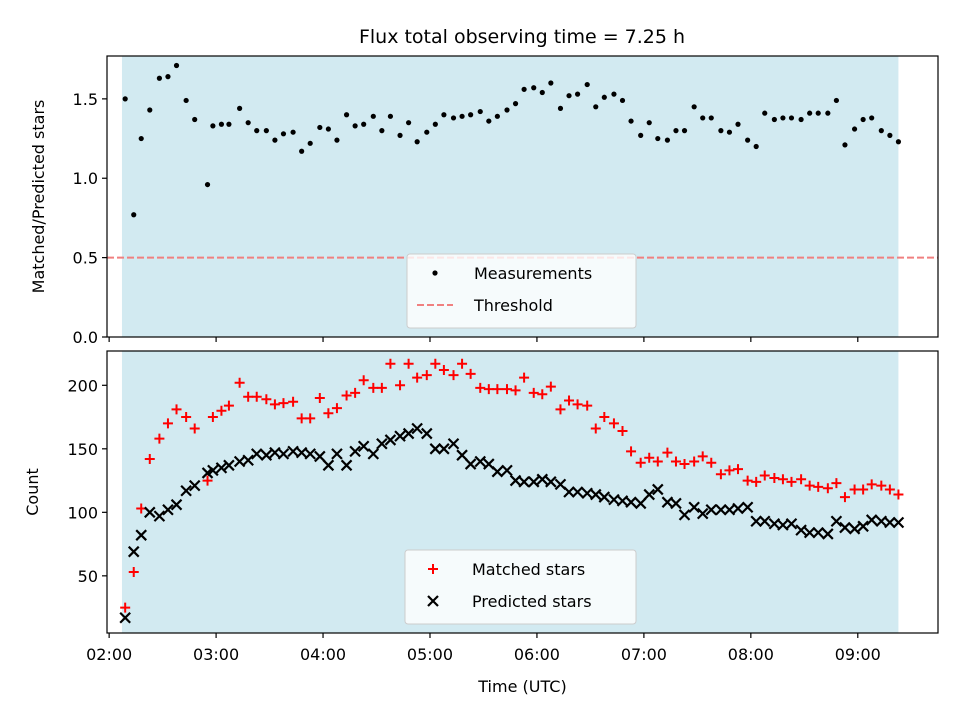 The height and width of the screenshot is (720, 960). I want to click on x-tick-label: 05:00, so click(430, 654).